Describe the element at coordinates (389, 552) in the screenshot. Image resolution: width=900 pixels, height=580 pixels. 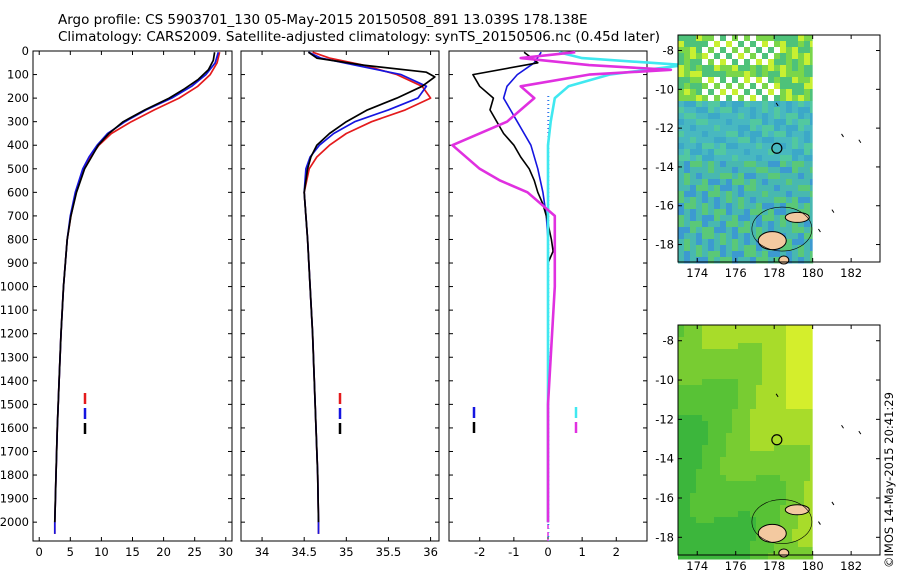
I see `x-tick-label: 35.5` at that location.